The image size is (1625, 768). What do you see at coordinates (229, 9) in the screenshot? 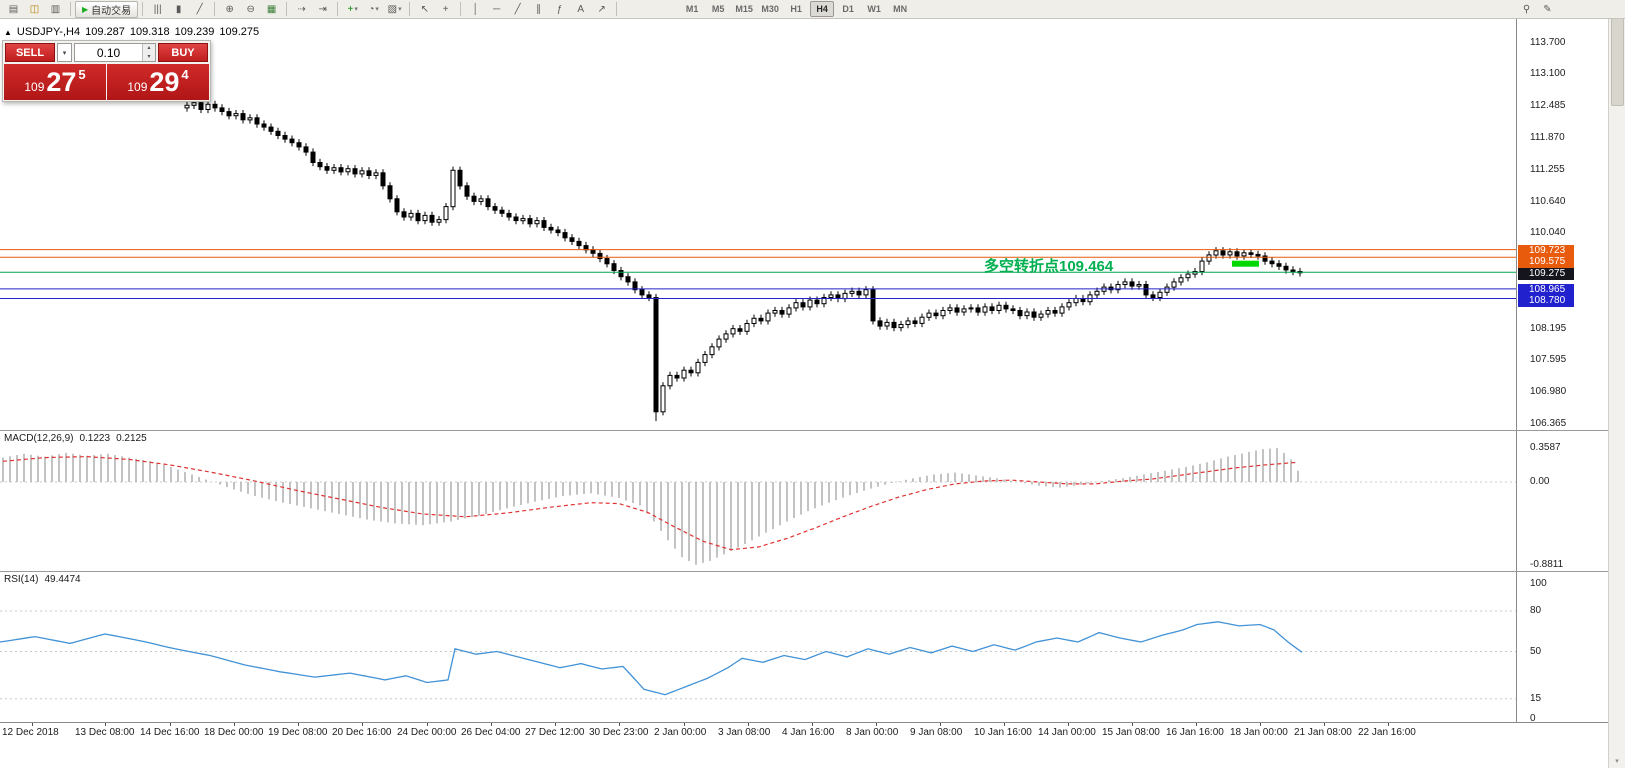
I see `zoom-in-icon: ⊕` at bounding box center [229, 9].